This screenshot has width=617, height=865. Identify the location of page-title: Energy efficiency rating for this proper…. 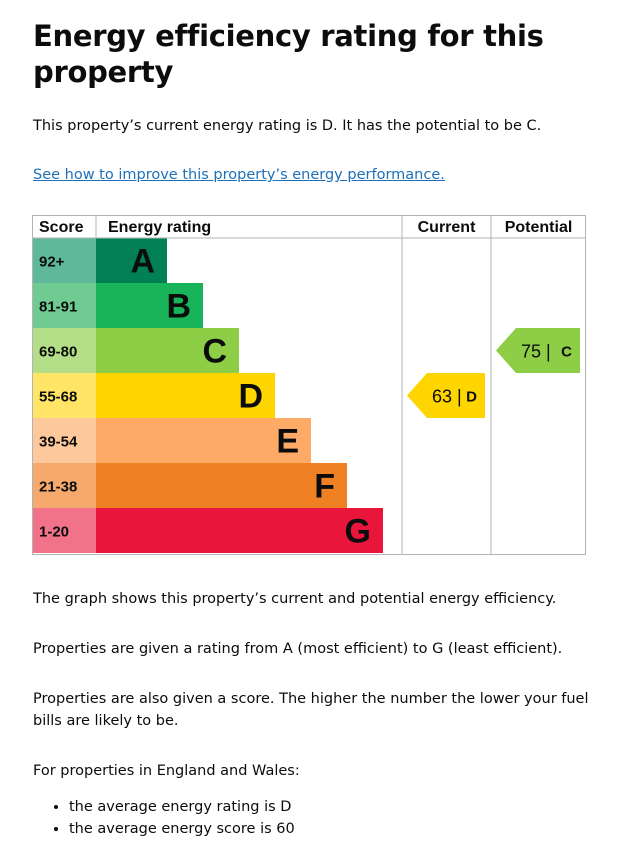
(288, 54).